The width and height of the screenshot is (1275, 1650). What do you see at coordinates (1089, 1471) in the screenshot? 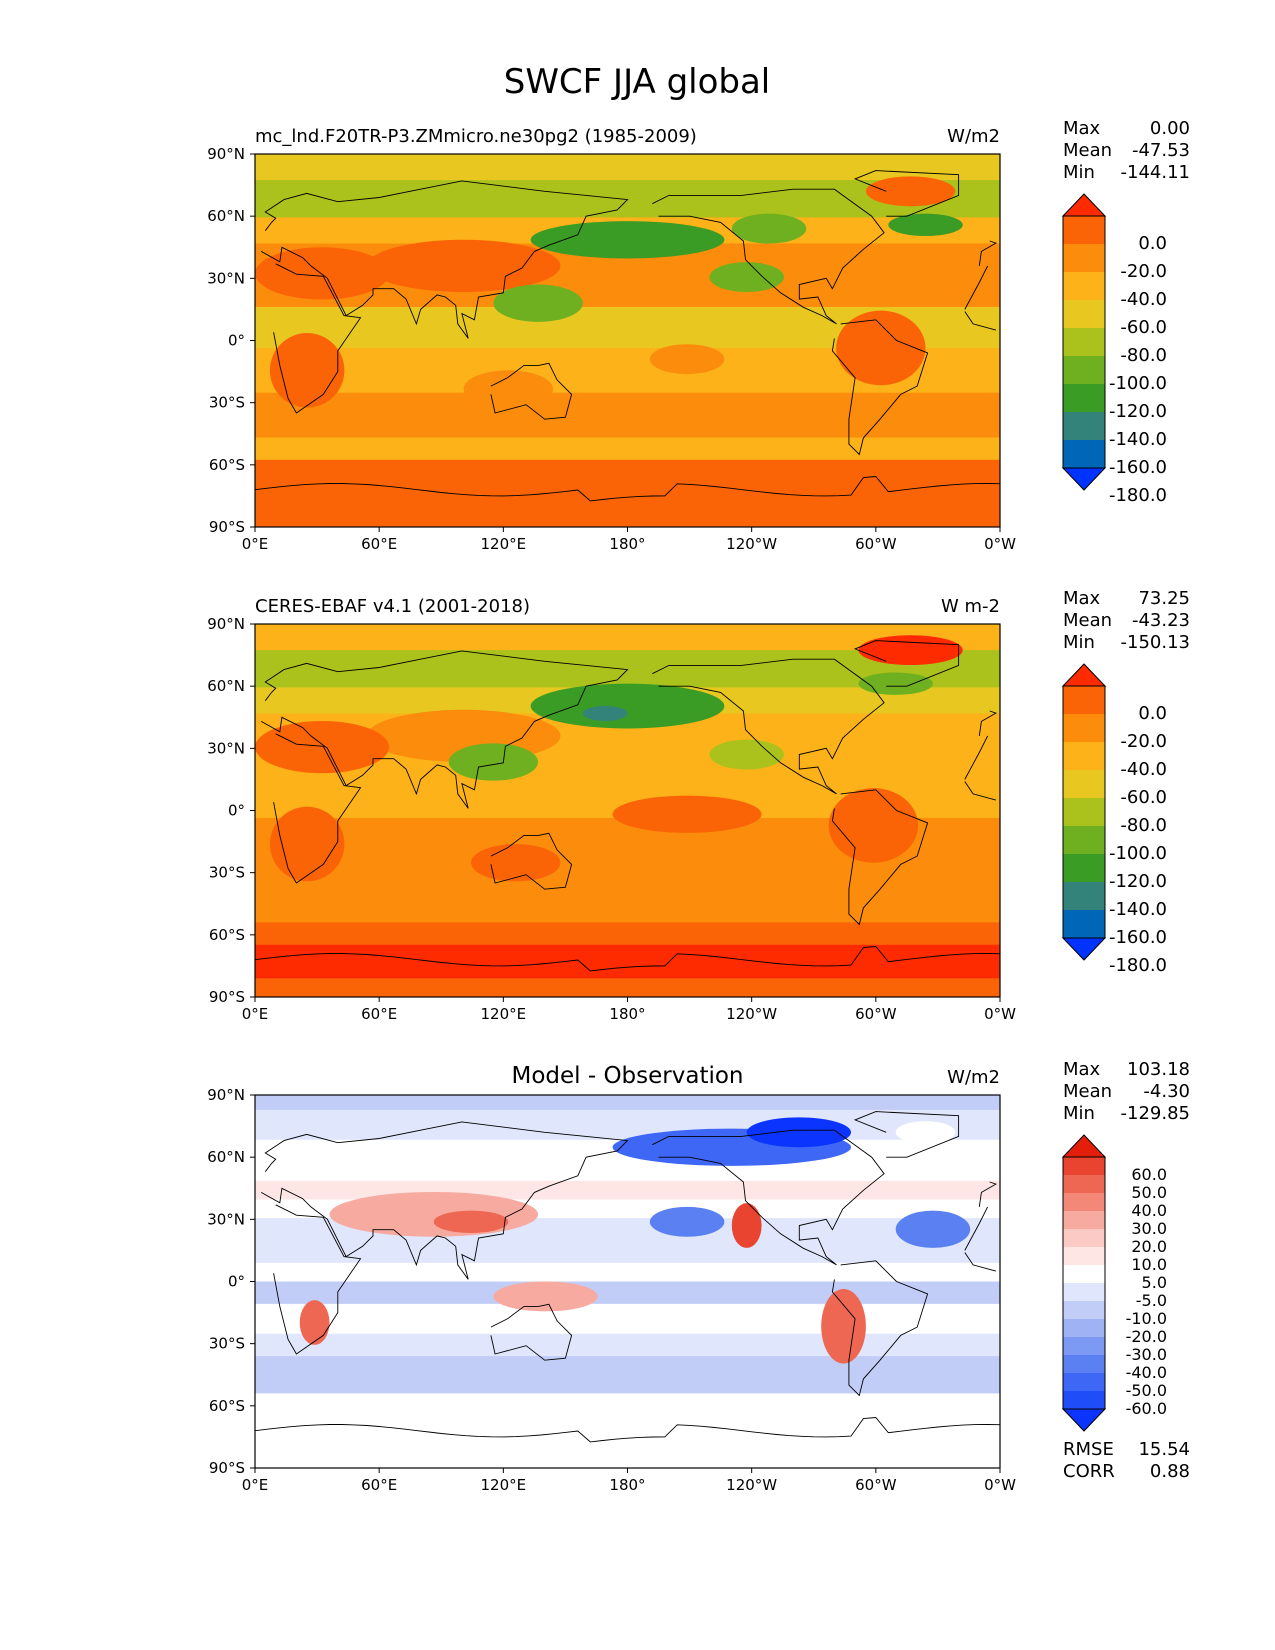
I see `stat-label-corr: CORR` at bounding box center [1089, 1471].